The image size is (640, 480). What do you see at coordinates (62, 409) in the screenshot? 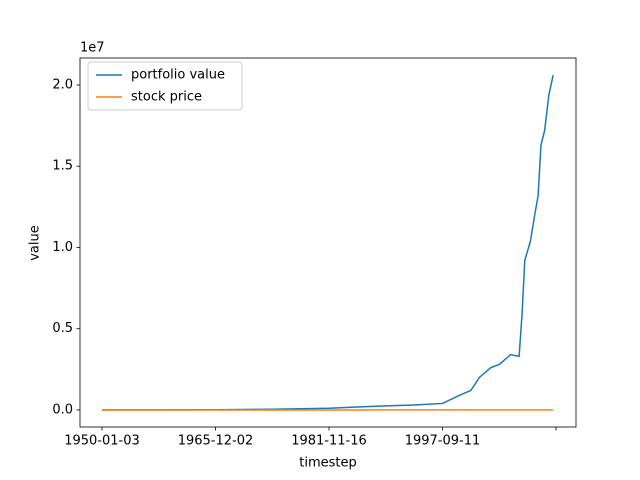
I see `y-tick-label: 0.0` at bounding box center [62, 409].